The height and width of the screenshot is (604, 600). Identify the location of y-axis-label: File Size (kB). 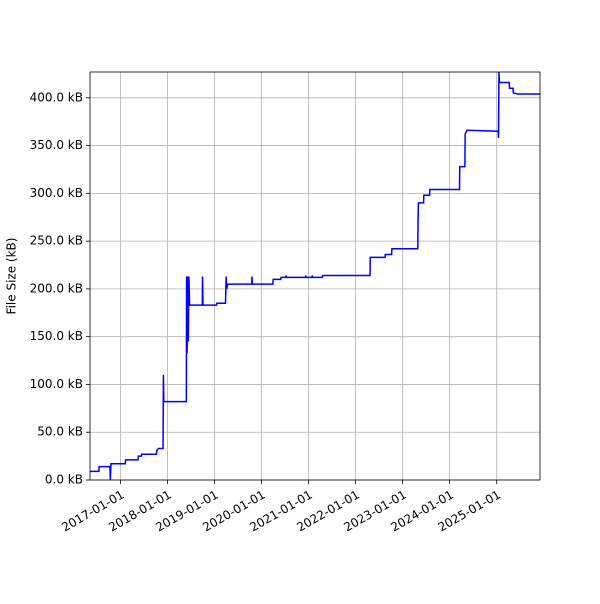
(12, 276).